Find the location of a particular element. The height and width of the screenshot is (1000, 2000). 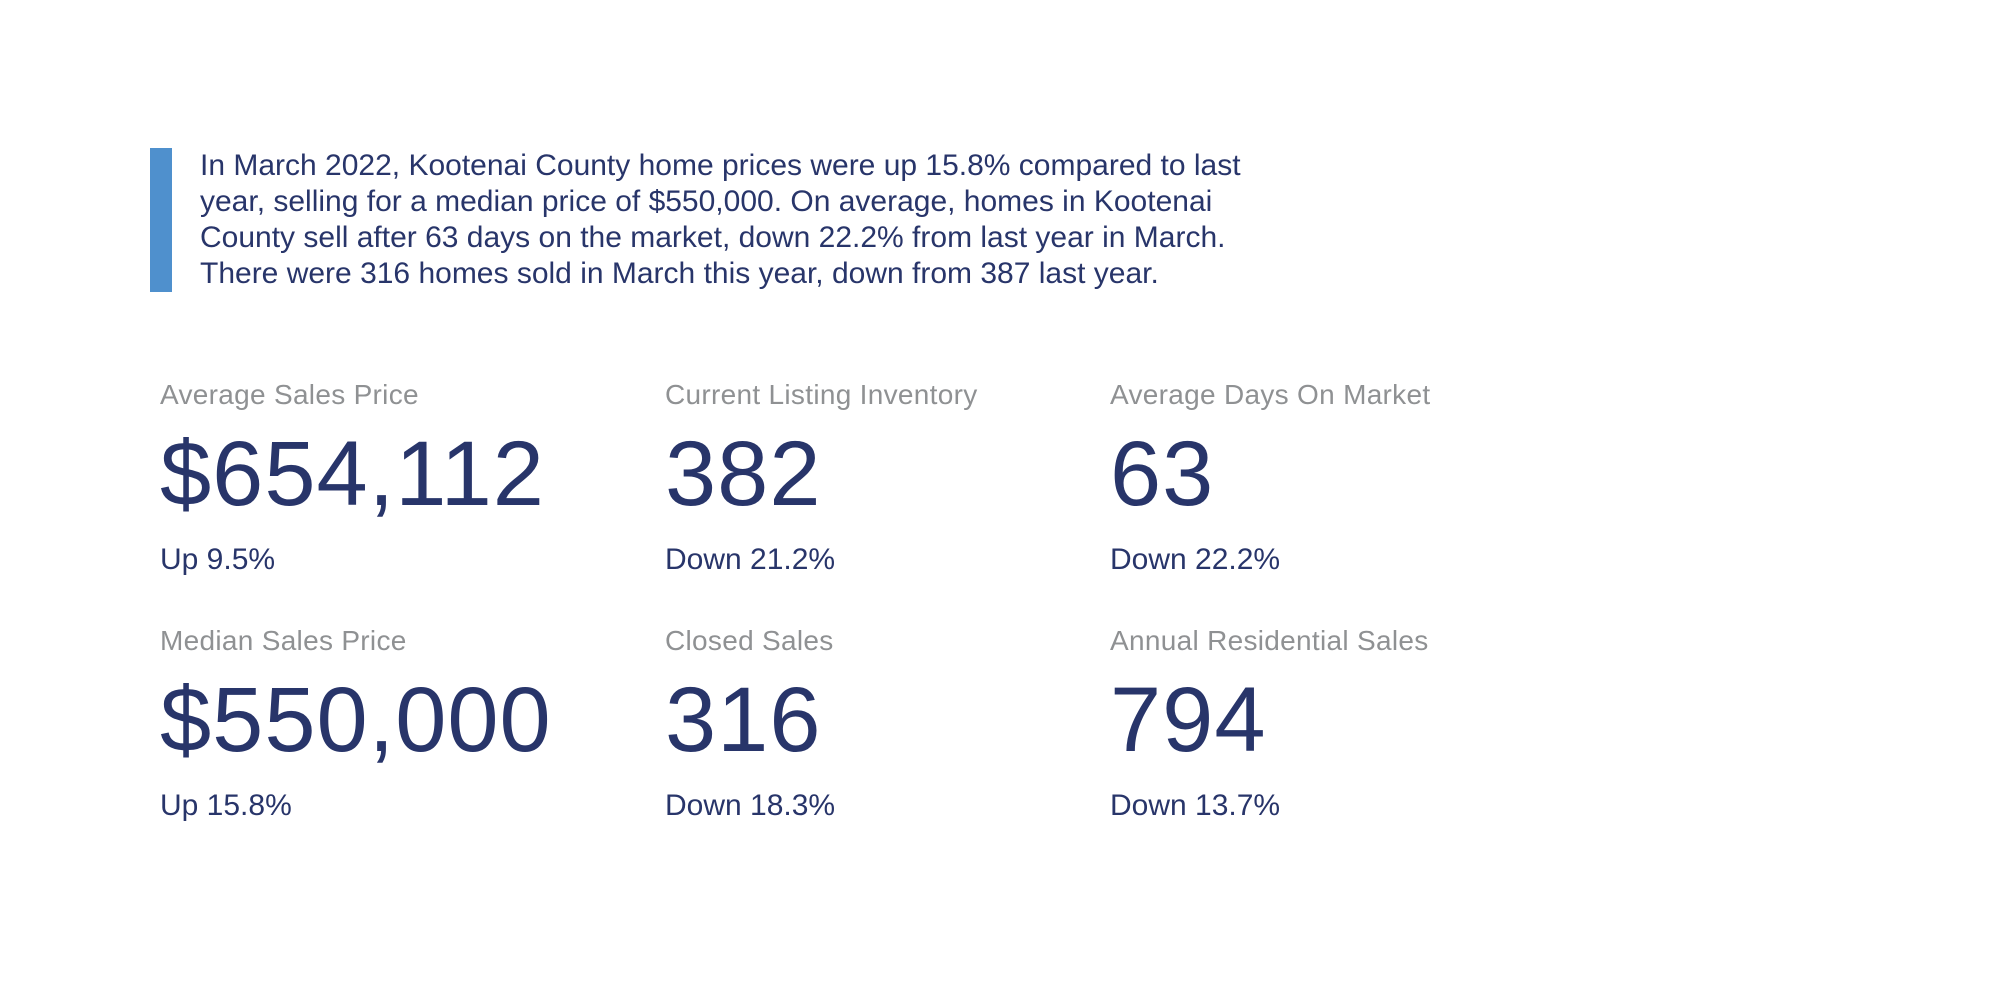

stat-change: Down 22.2% is located at coordinates (1195, 559).